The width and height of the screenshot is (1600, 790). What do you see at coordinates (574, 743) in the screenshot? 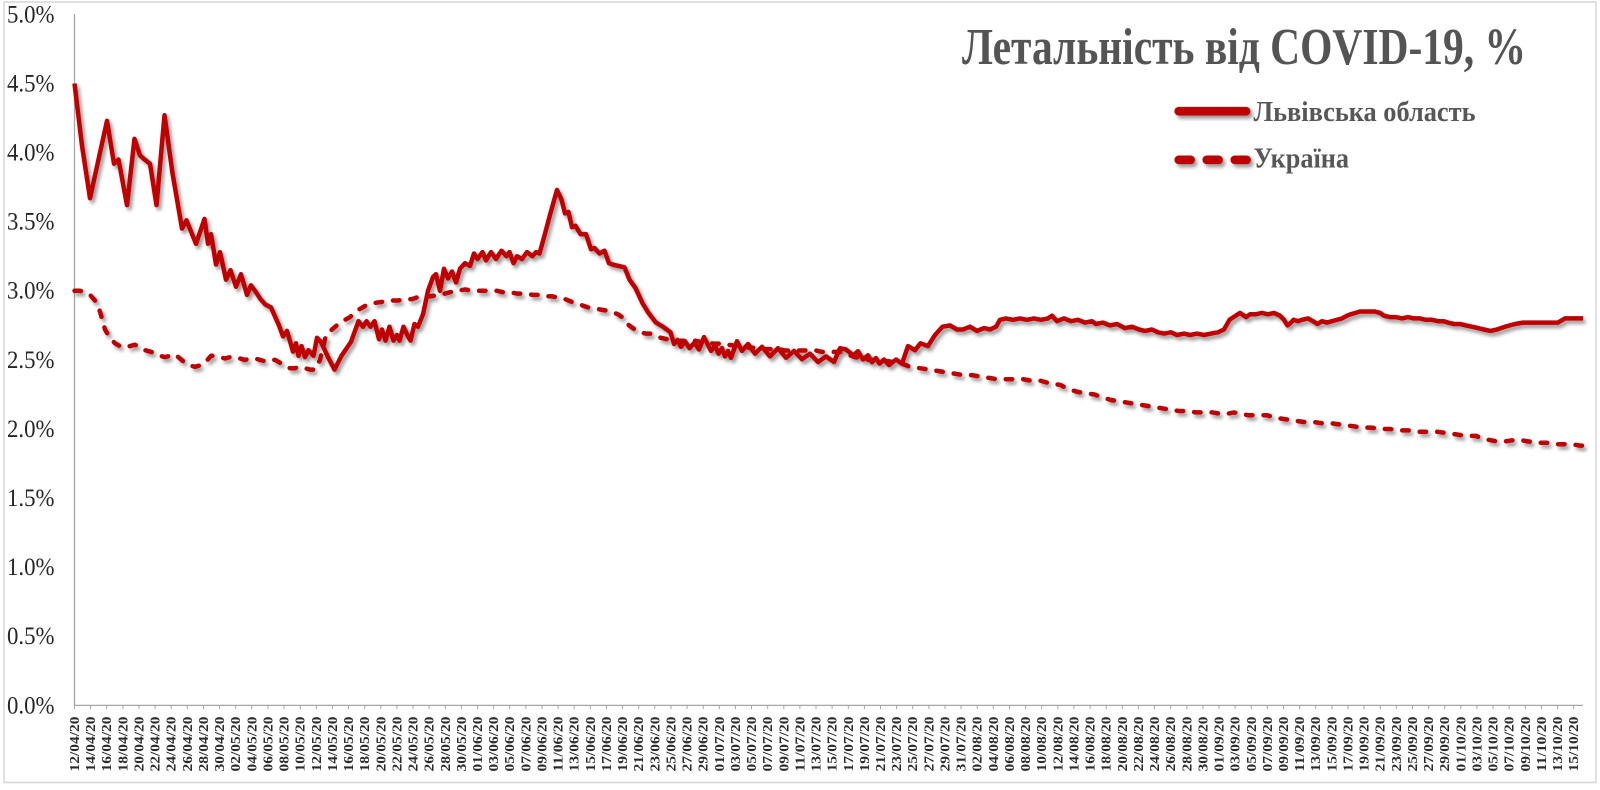
I see `svg-text: 13/06/20` at bounding box center [574, 743].